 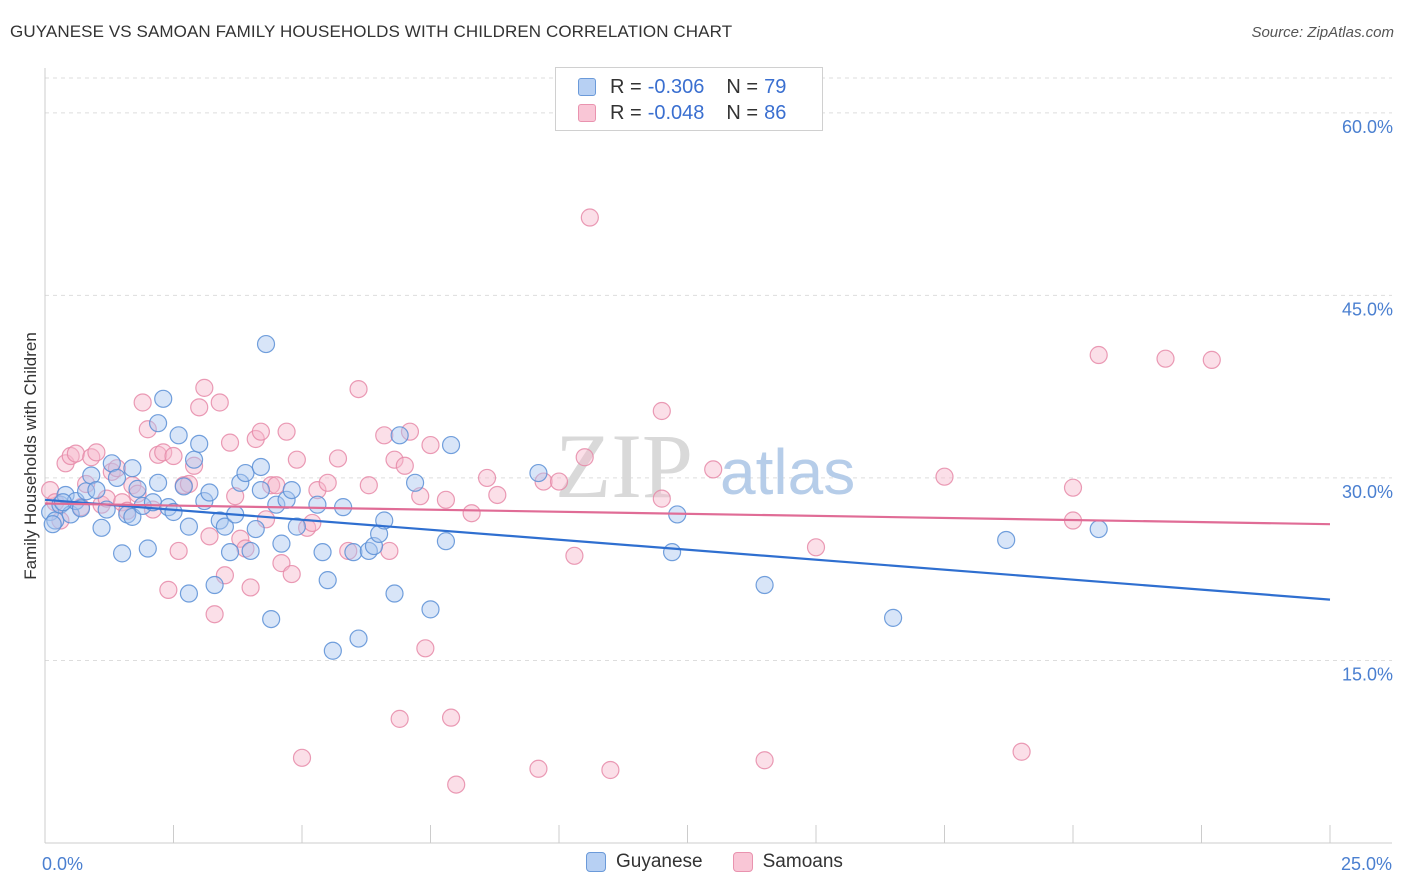 What do you see at coordinates (676, 112) in the screenshot?
I see `legend-r-value: -0.048` at bounding box center [676, 112].